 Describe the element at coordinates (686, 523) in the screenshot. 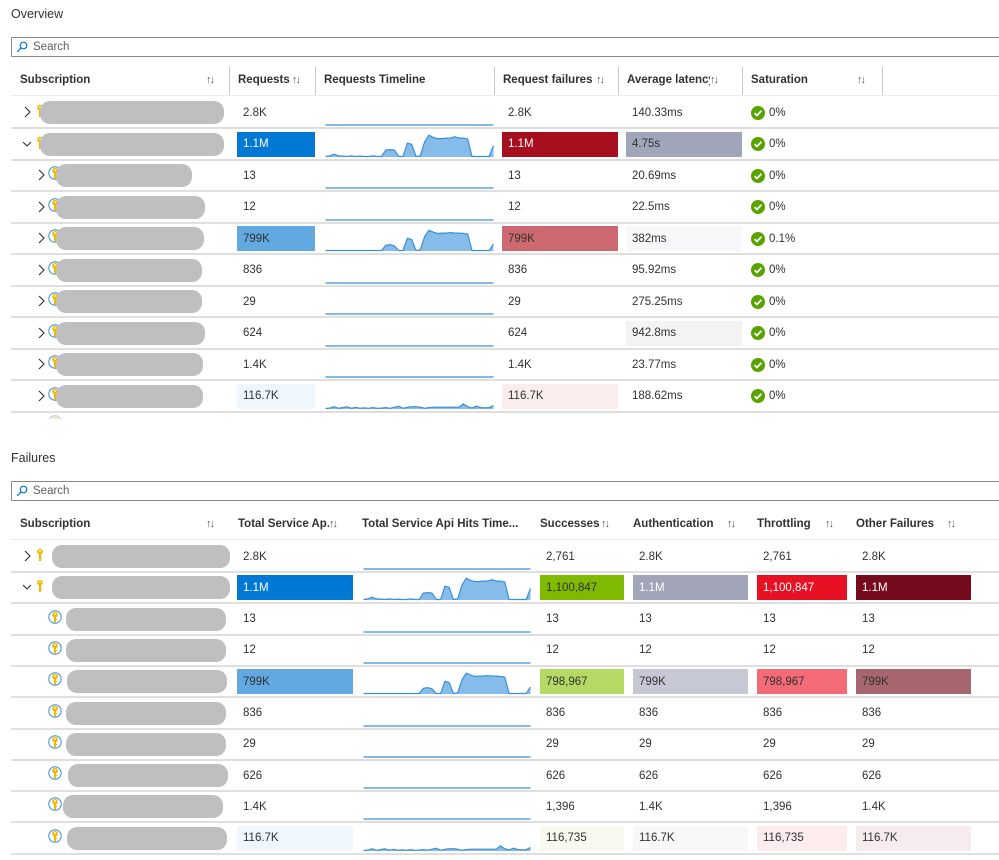

I see `column-header-authentication: Authentication ↑↓` at that location.